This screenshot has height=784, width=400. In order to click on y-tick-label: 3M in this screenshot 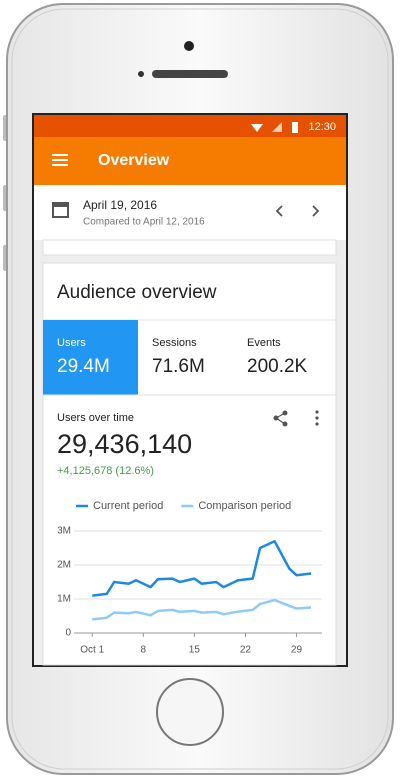, I will do `click(64, 531)`.